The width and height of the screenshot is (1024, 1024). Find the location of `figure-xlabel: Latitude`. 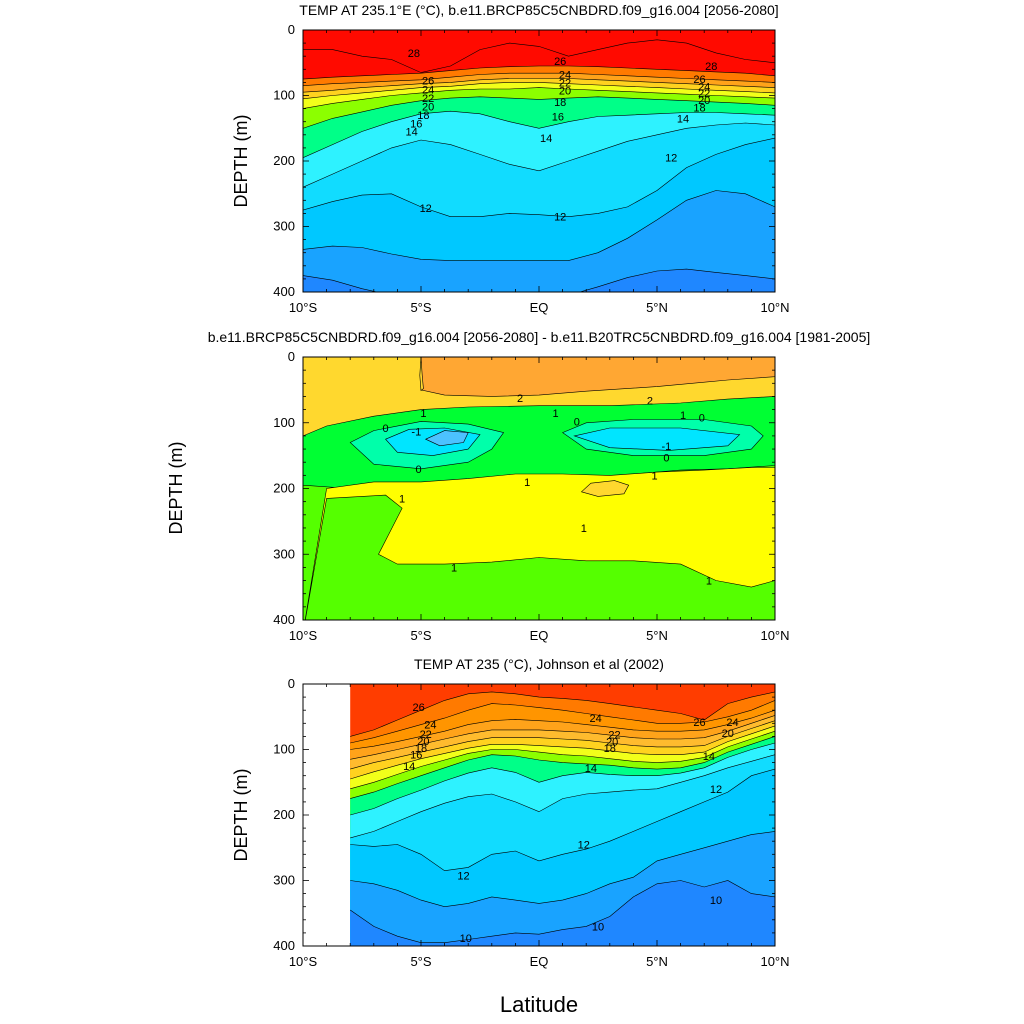

figure-xlabel: Latitude is located at coordinates (539, 1004).